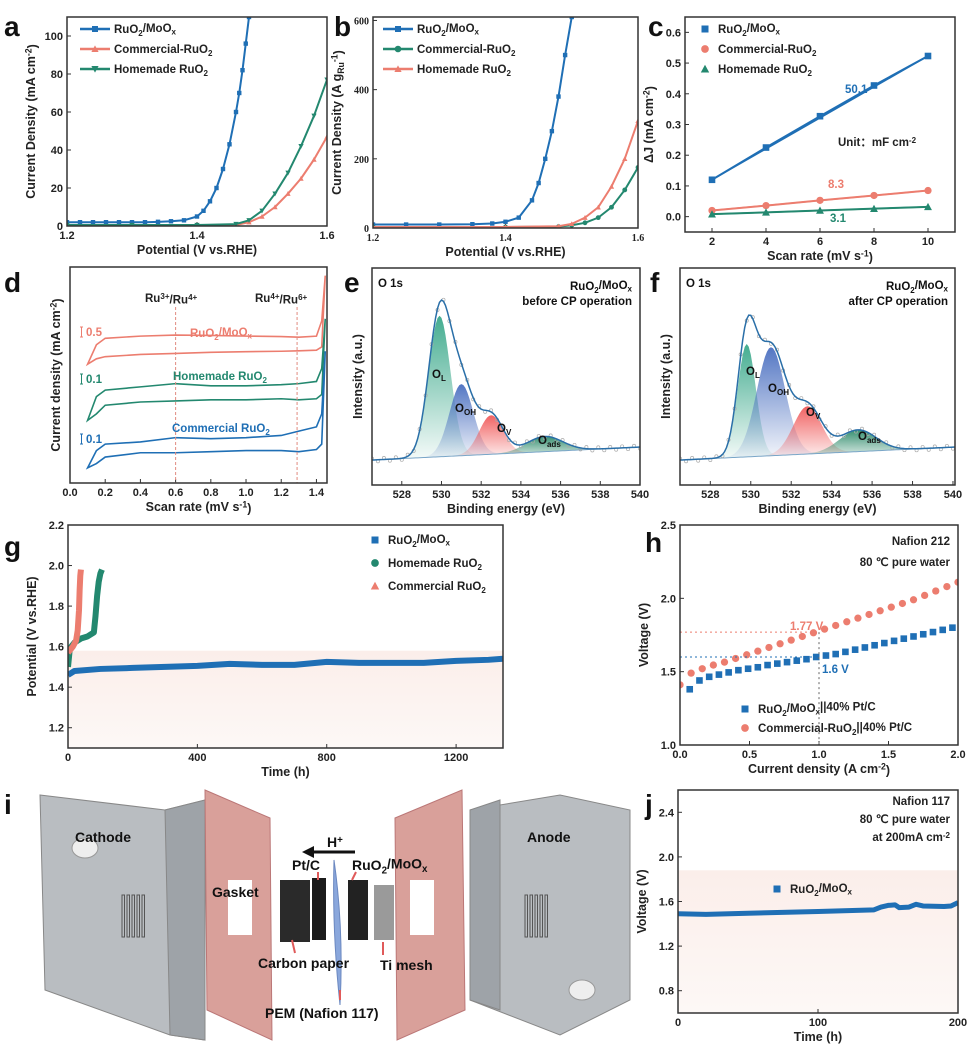 Image resolution: width=973 pixels, height=1051 pixels. I want to click on x-tick-label: 6, so click(820, 242).